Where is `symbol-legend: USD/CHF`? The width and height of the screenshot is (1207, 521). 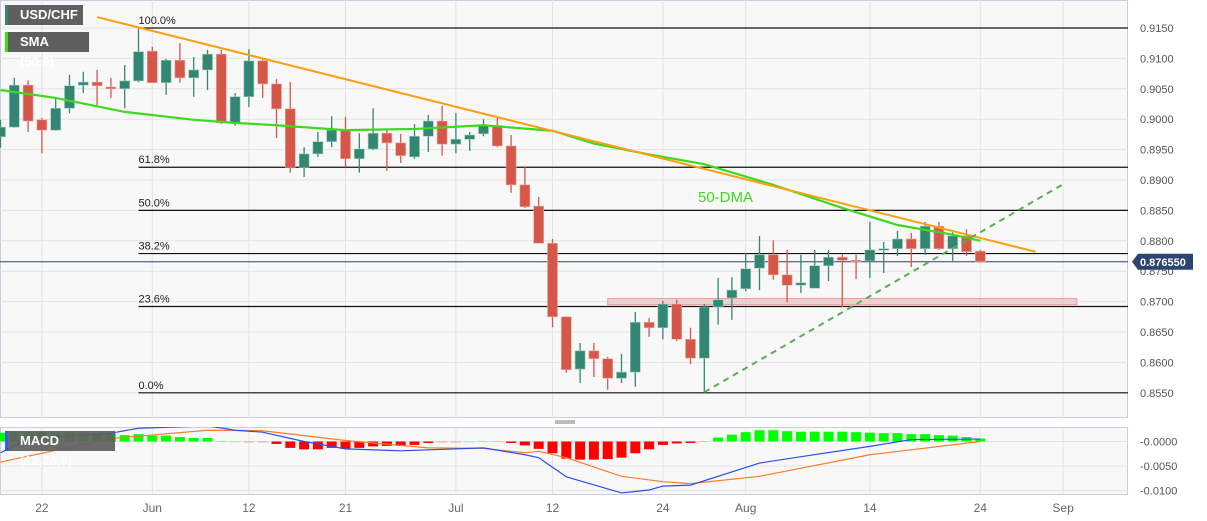
symbol-legend: USD/CHF is located at coordinates (44, 15).